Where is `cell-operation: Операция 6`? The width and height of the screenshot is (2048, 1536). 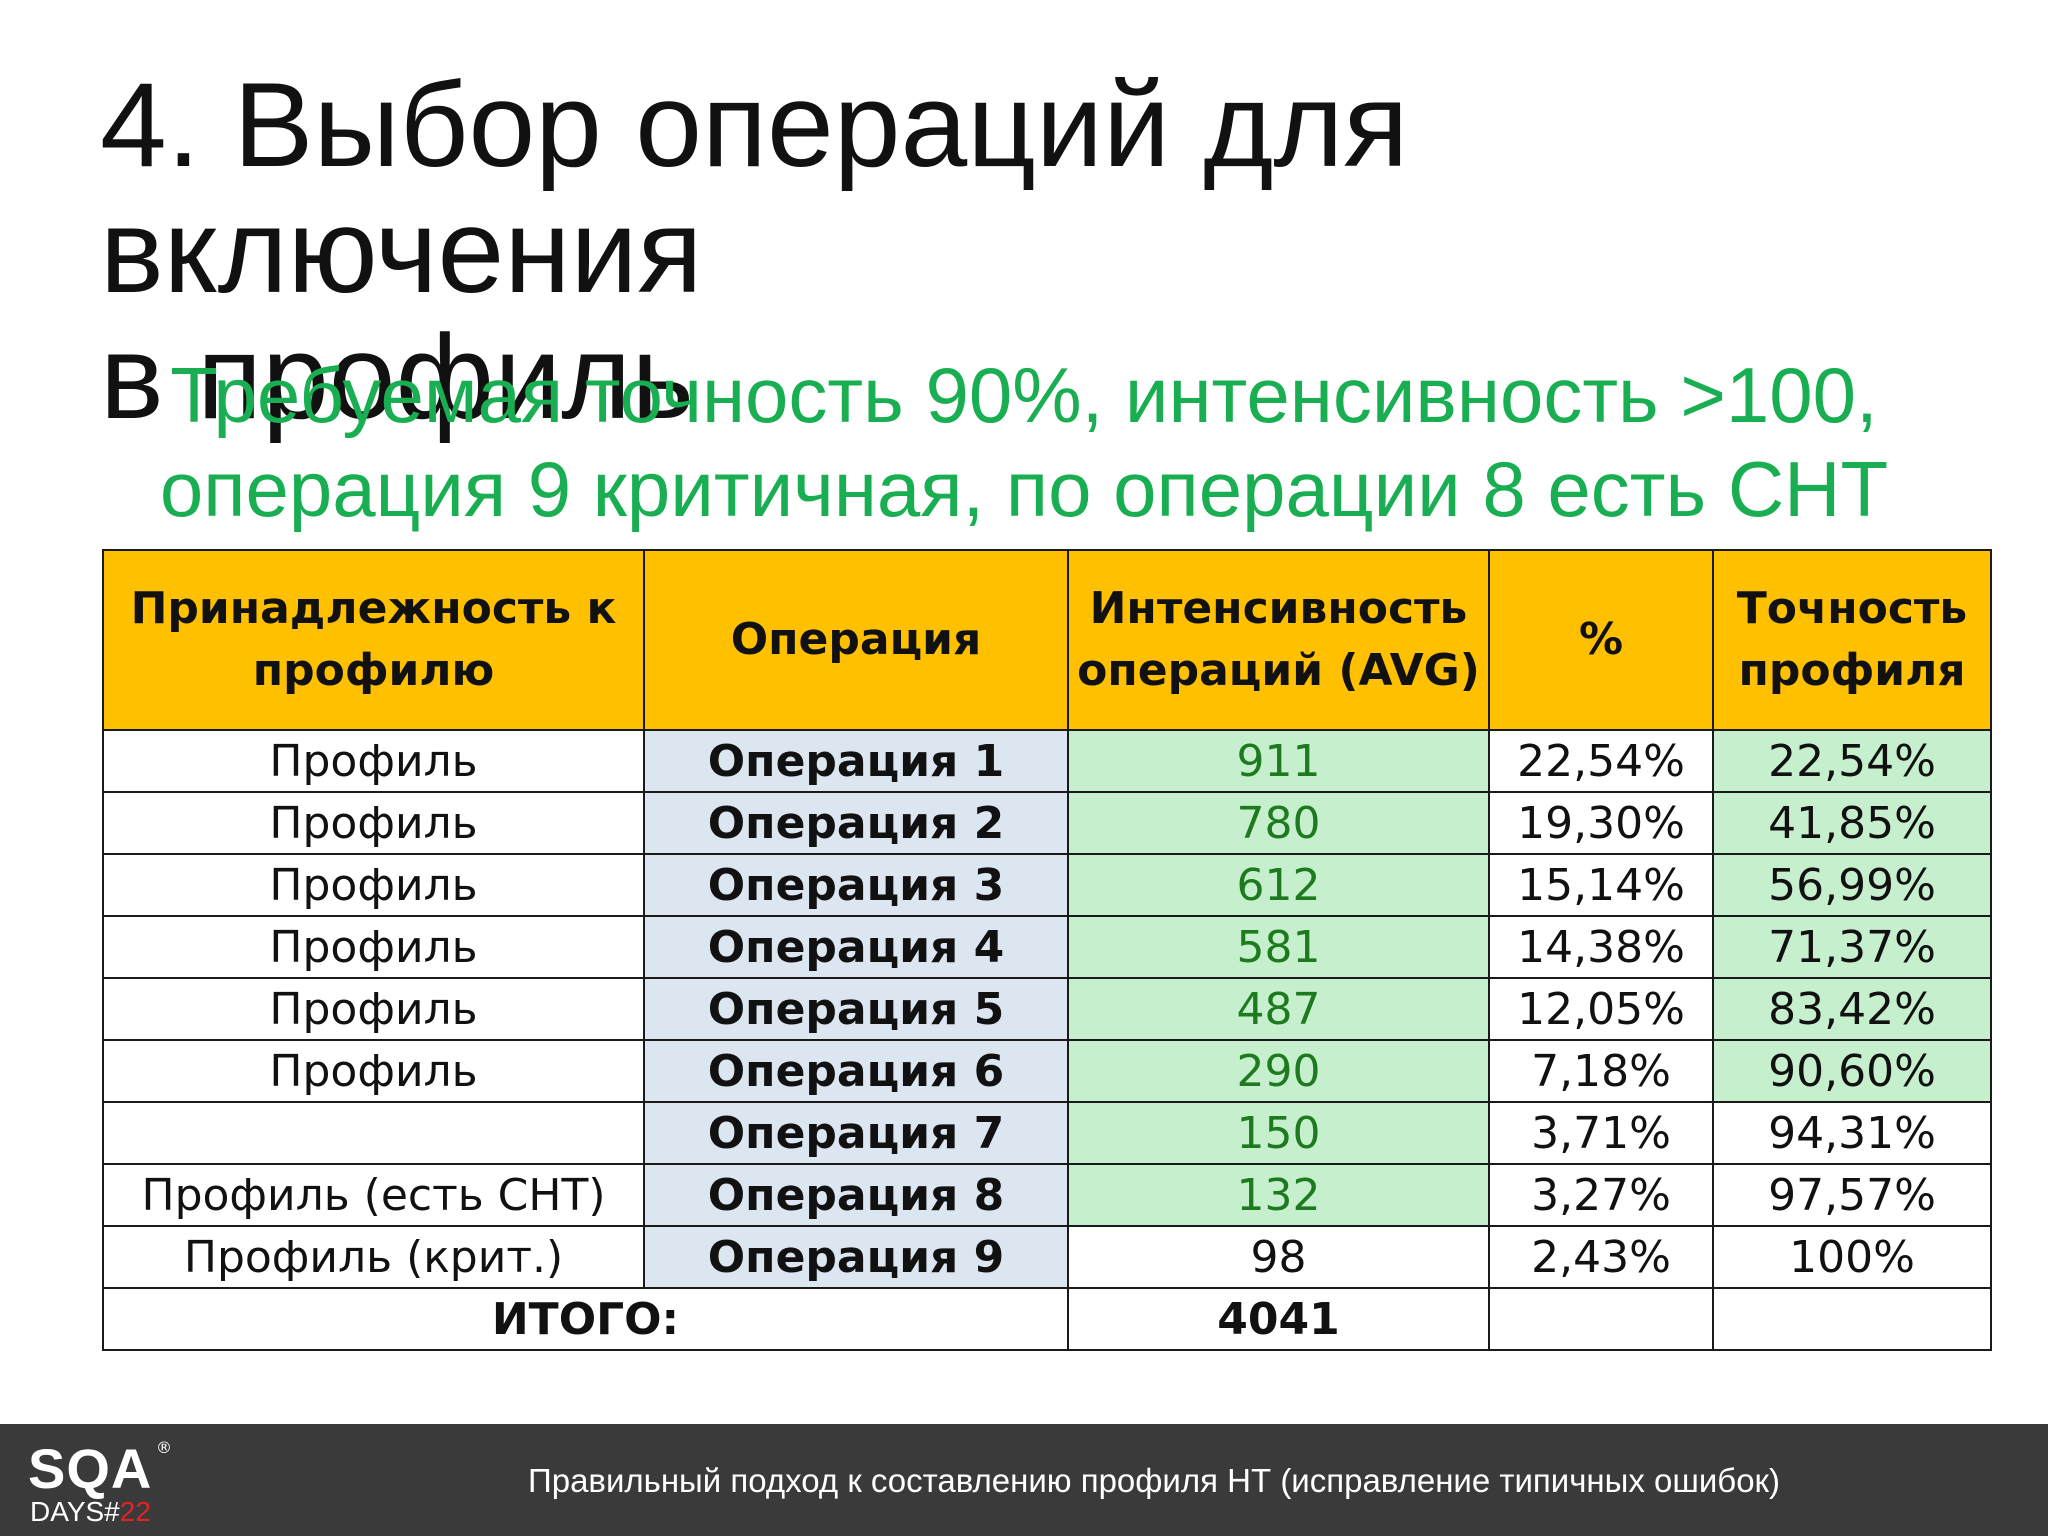 cell-operation: Операция 6 is located at coordinates (856, 1071).